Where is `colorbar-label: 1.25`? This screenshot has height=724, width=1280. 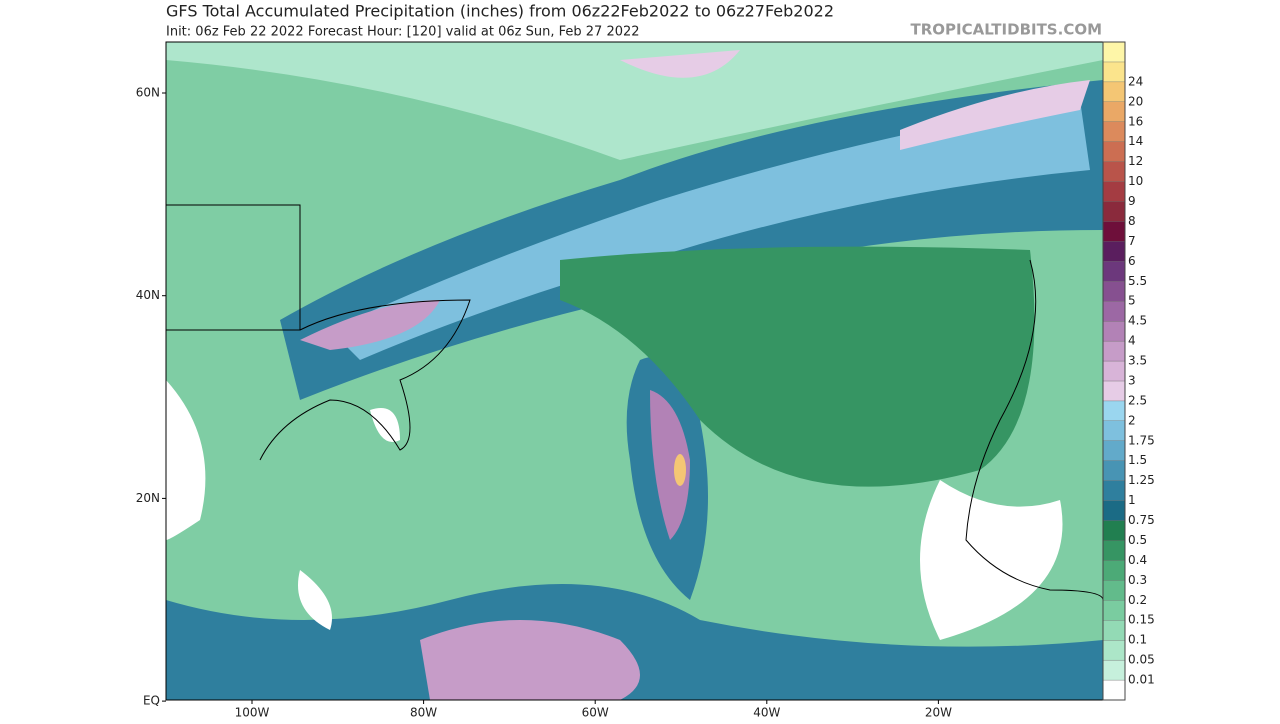 colorbar-label: 1.25 is located at coordinates (1141, 480).